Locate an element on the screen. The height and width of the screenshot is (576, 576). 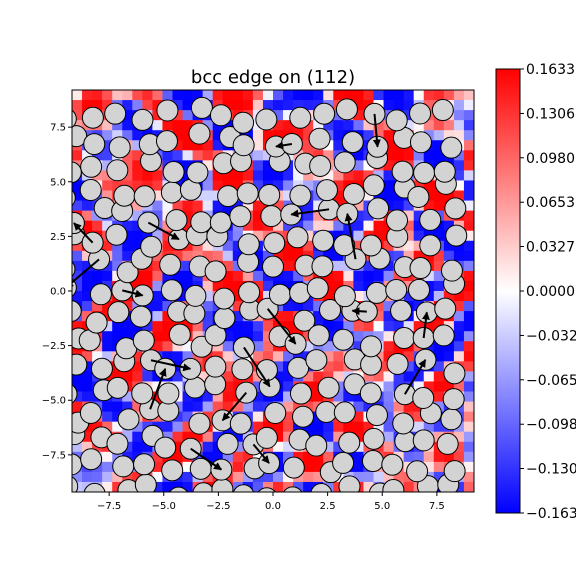
colorbar-tick-label: −0.1633 is located at coordinates (551, 514).